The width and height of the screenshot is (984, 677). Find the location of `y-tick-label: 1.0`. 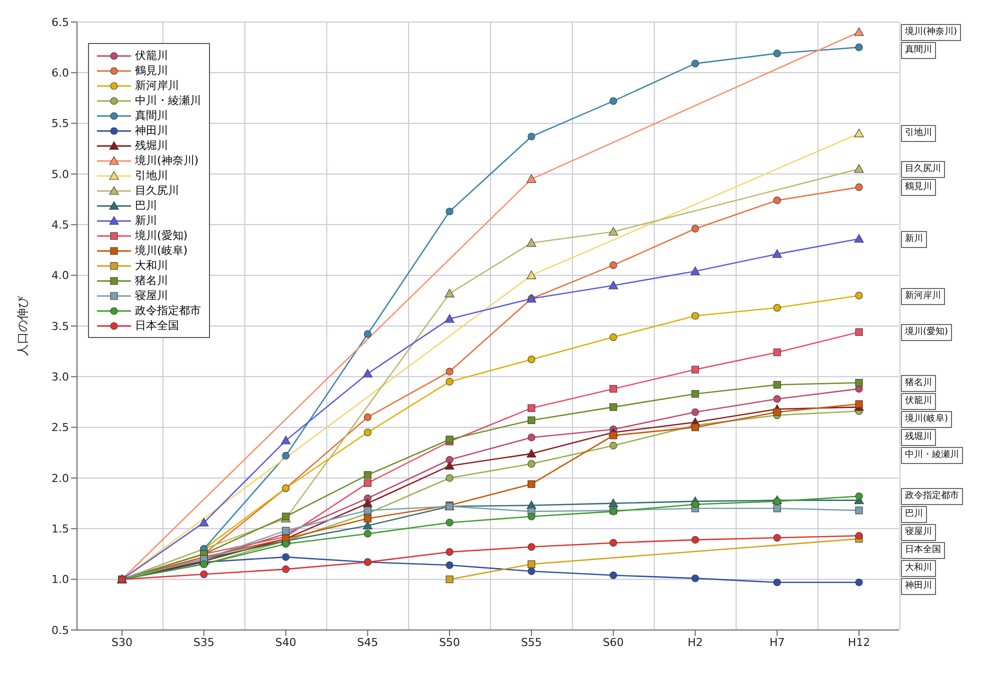

y-tick-label: 1.0 is located at coordinates (60, 579).